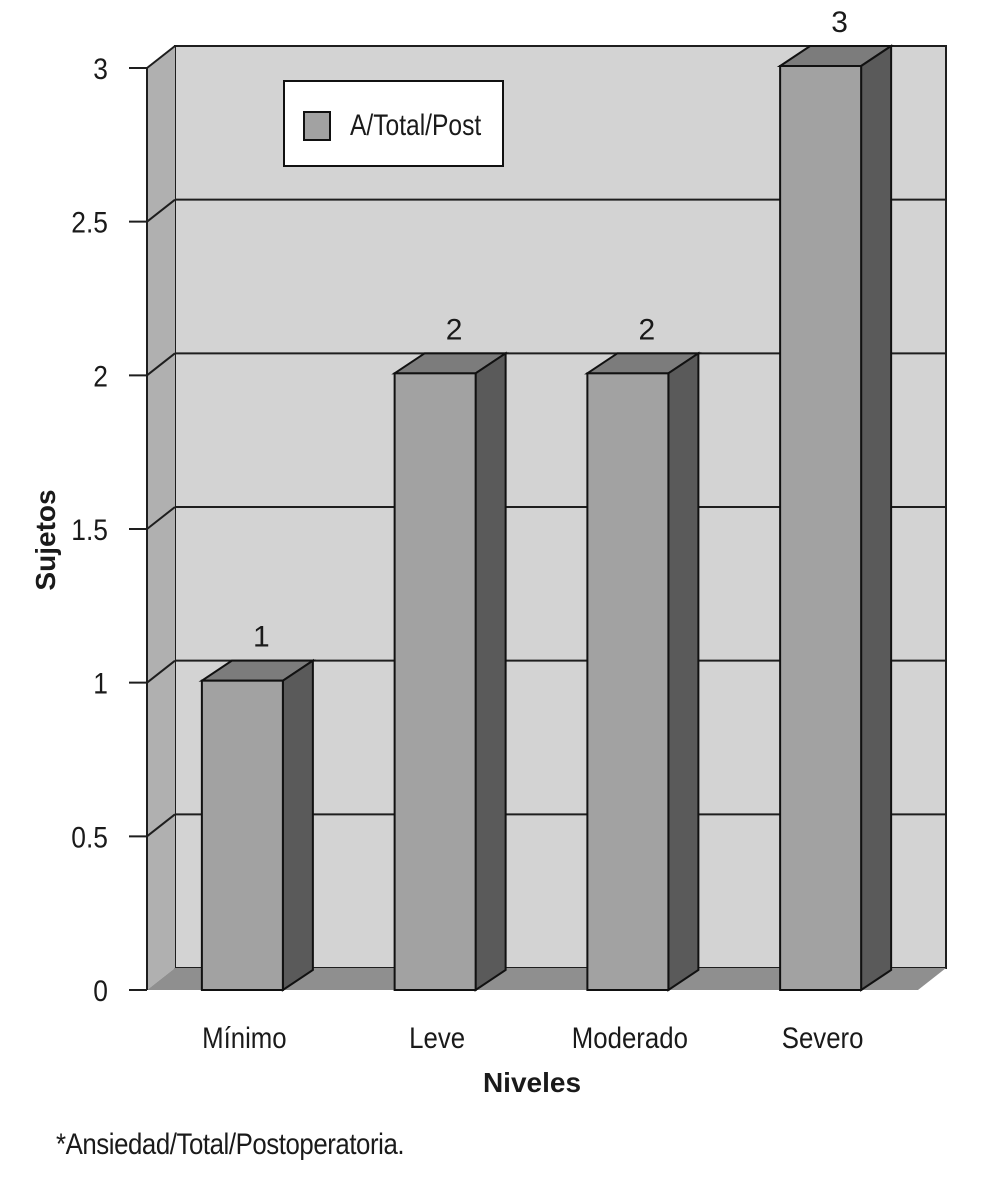 The height and width of the screenshot is (1183, 983). Describe the element at coordinates (100, 376) in the screenshot. I see `y-tick-label: 2` at that location.